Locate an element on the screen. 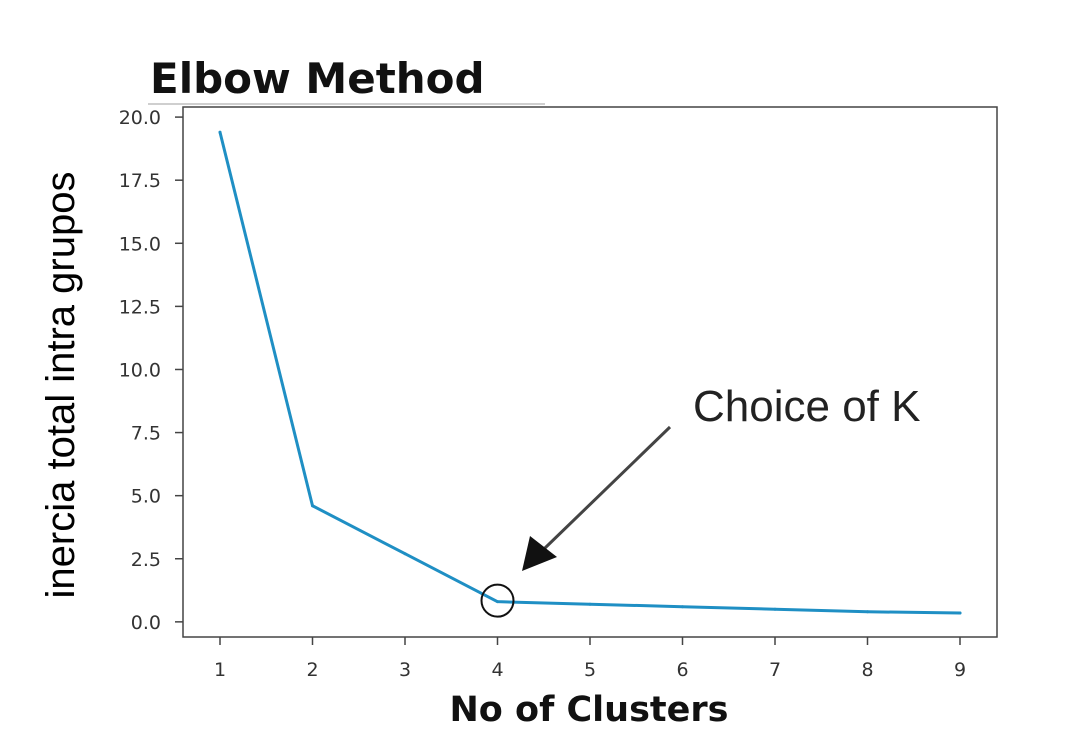  y-tick-label-2: 5.0 is located at coordinates (146, 497).